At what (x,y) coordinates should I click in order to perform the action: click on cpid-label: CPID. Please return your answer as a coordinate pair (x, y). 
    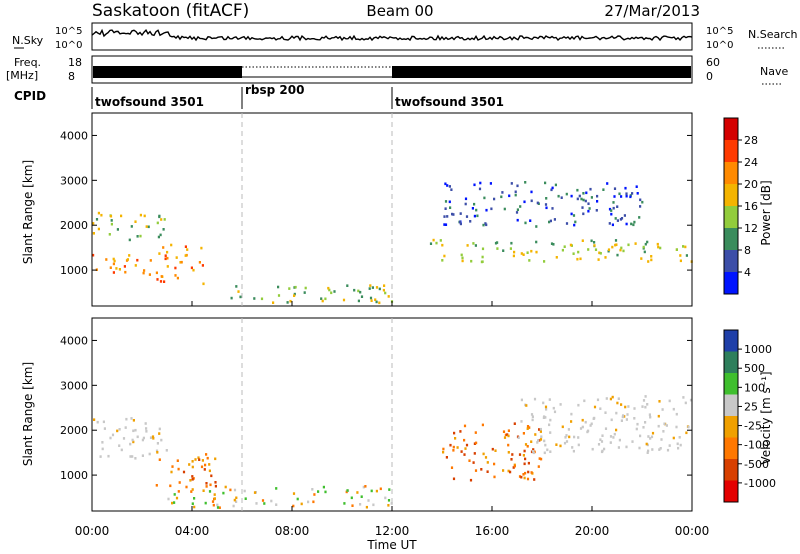
    Looking at the image, I should click on (30, 96).